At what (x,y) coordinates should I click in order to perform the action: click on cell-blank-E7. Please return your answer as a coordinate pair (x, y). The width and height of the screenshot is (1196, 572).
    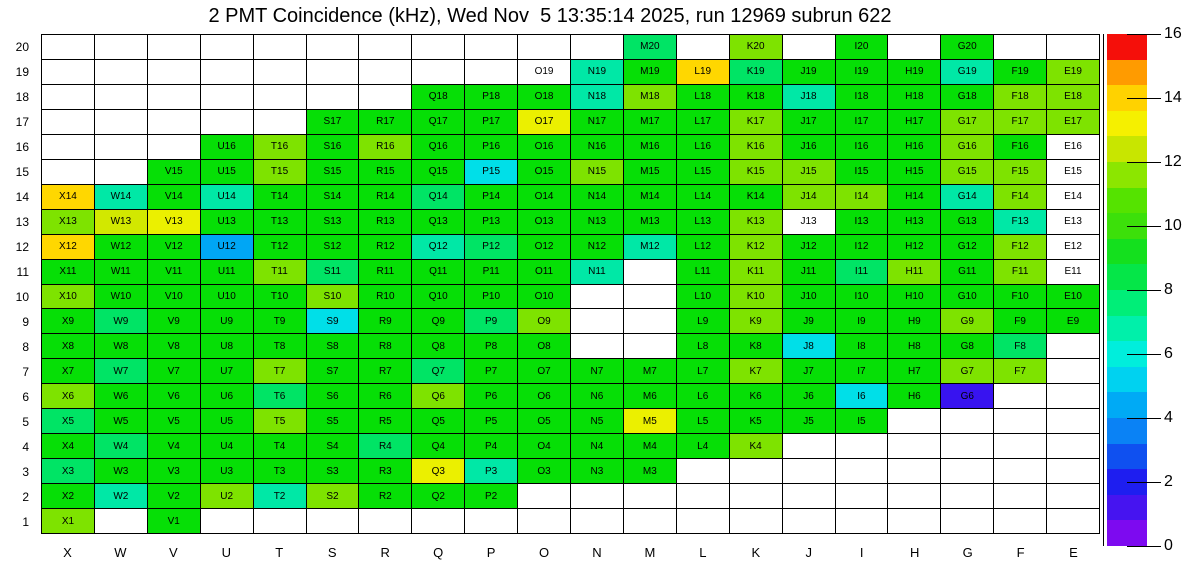
    Looking at the image, I should click on (1073, 372).